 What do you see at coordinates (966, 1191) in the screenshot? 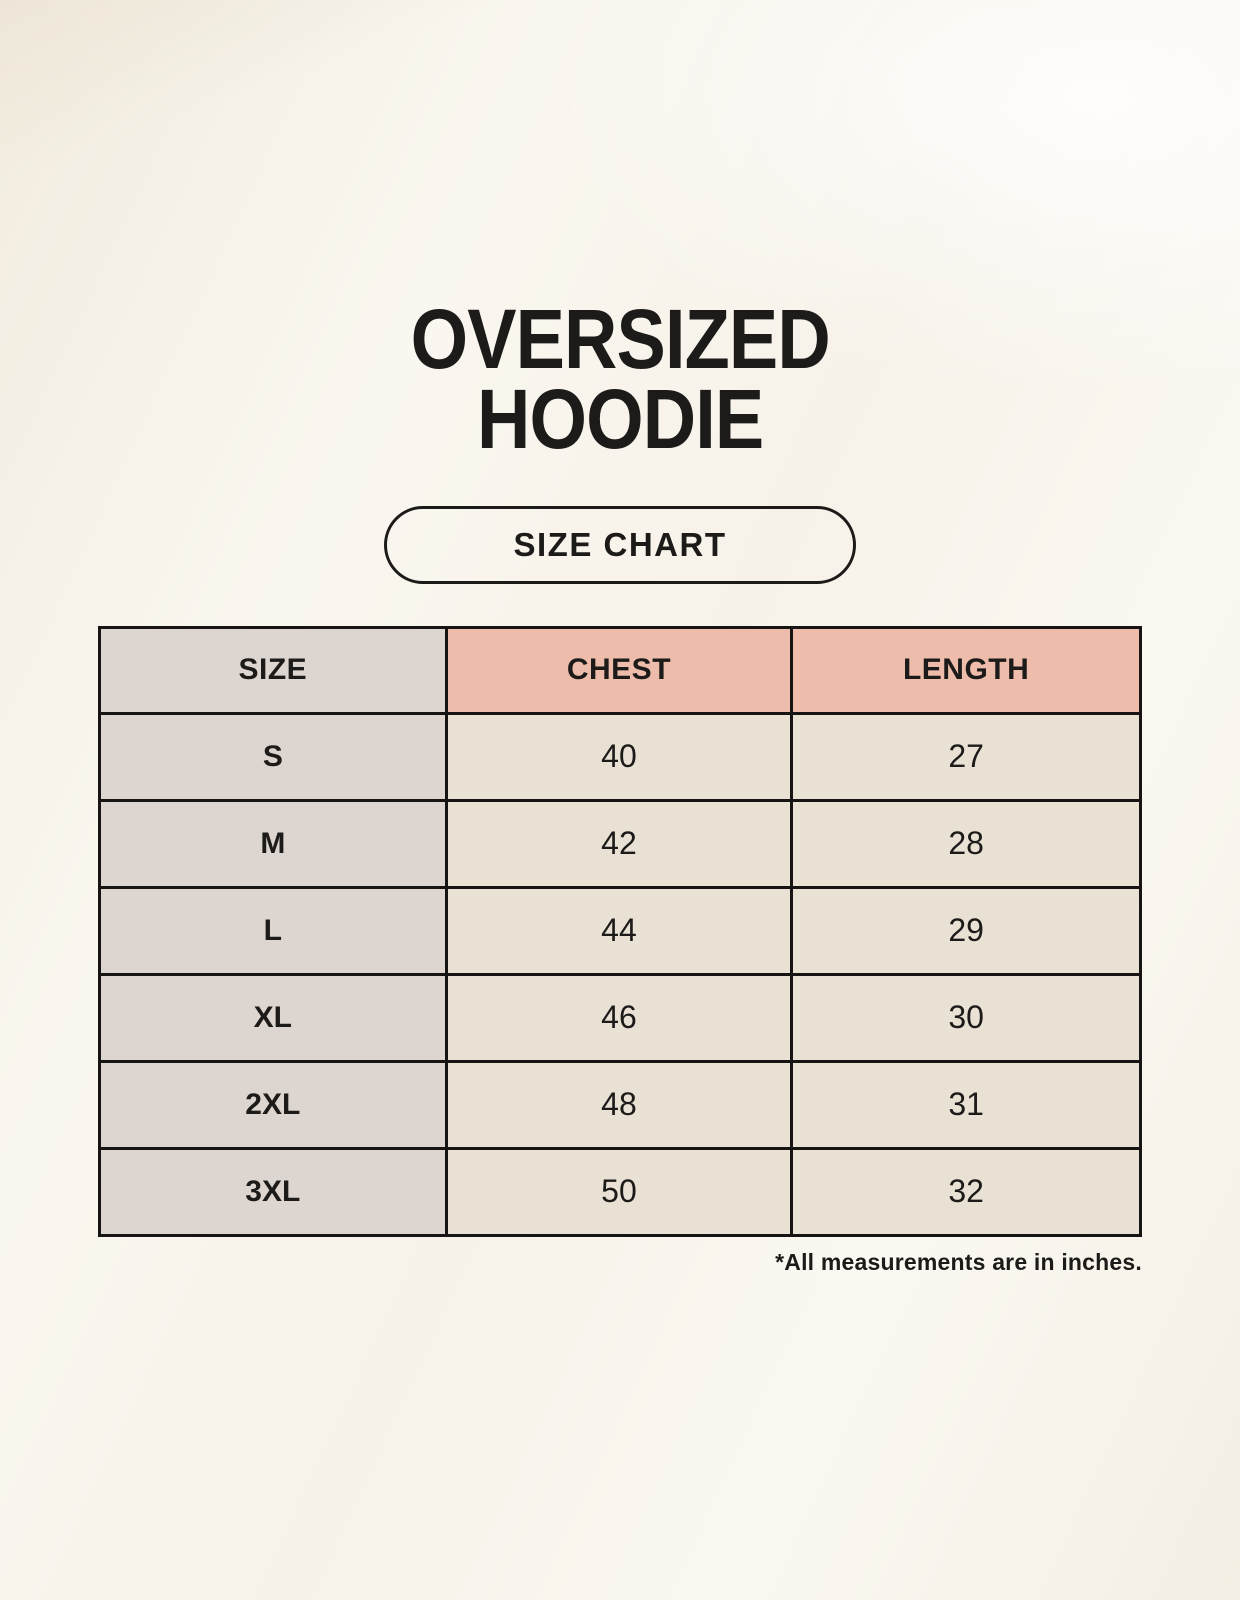
I see `length-value: 32` at bounding box center [966, 1191].